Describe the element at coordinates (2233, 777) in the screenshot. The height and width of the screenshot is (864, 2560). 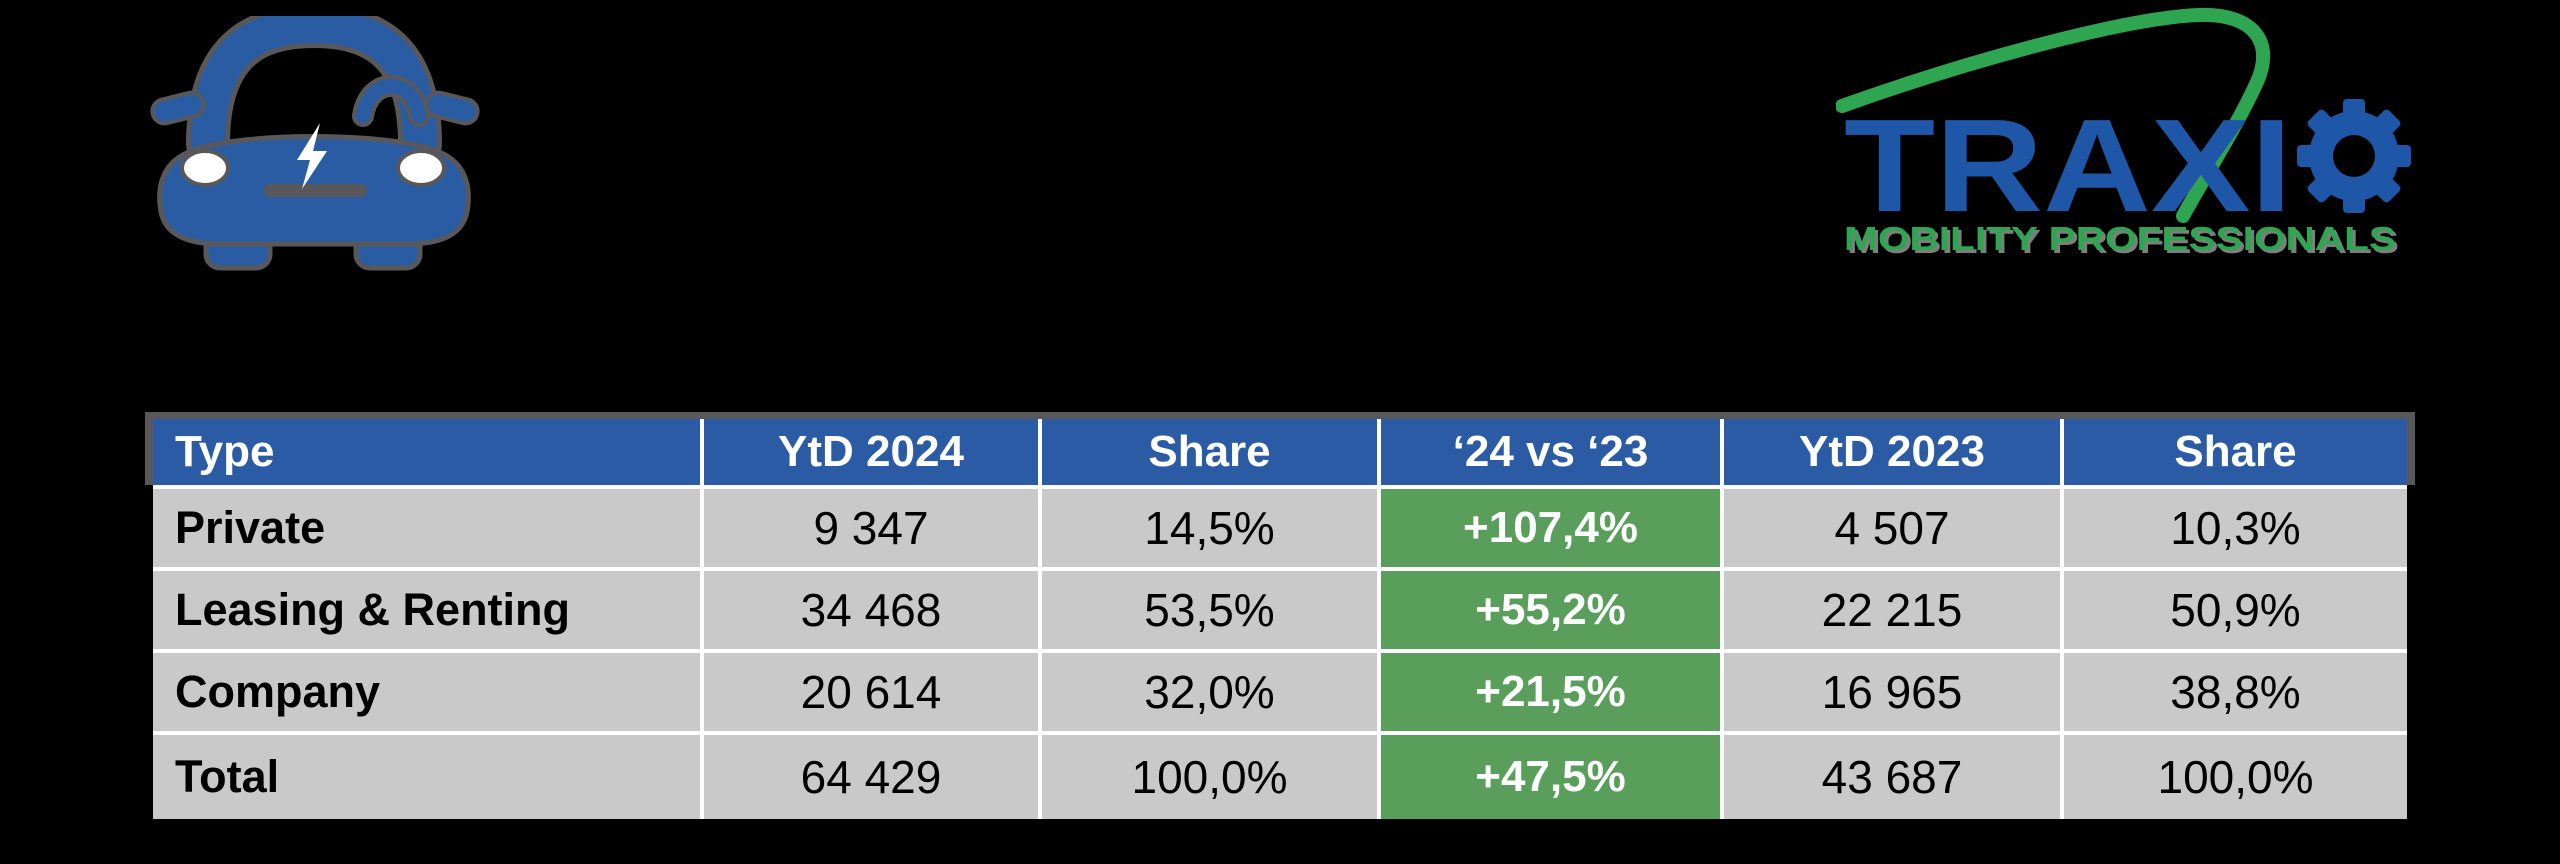
I see `cell-share2023: 100,0%` at that location.